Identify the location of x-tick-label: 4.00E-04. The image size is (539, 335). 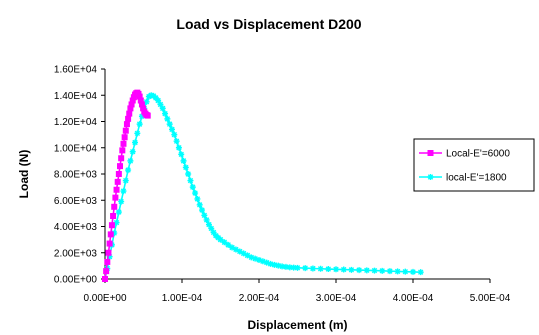
(413, 298).